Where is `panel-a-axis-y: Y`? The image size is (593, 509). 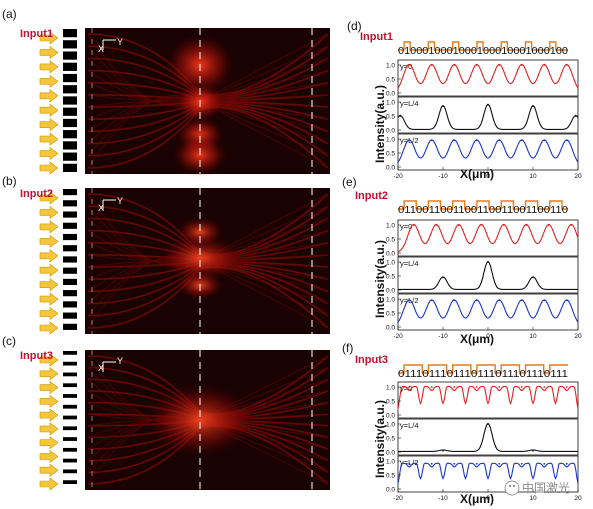
panel-a-axis-y: Y is located at coordinates (120, 42).